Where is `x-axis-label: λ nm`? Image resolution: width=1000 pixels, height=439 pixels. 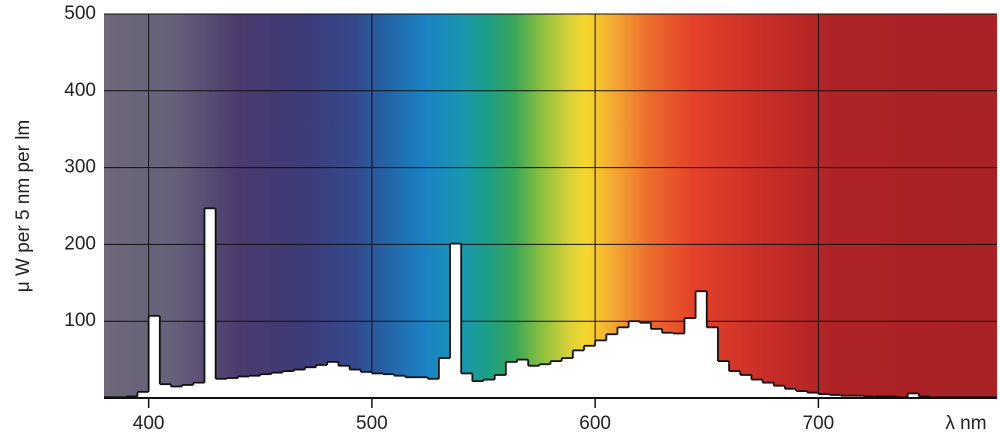 x-axis-label: λ nm is located at coordinates (965, 423).